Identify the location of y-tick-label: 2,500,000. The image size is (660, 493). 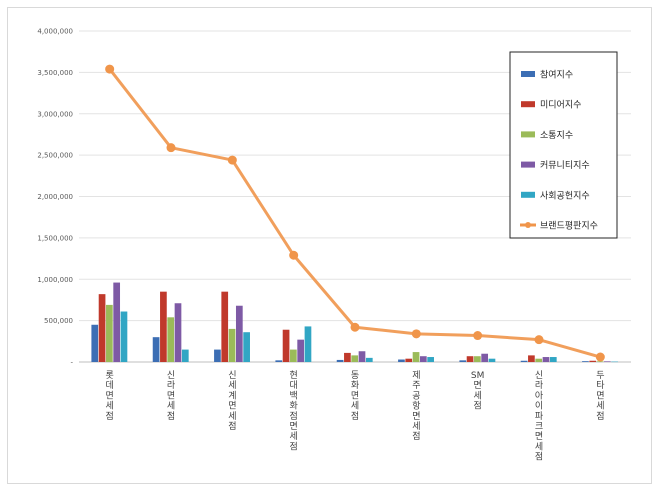
(55, 156).